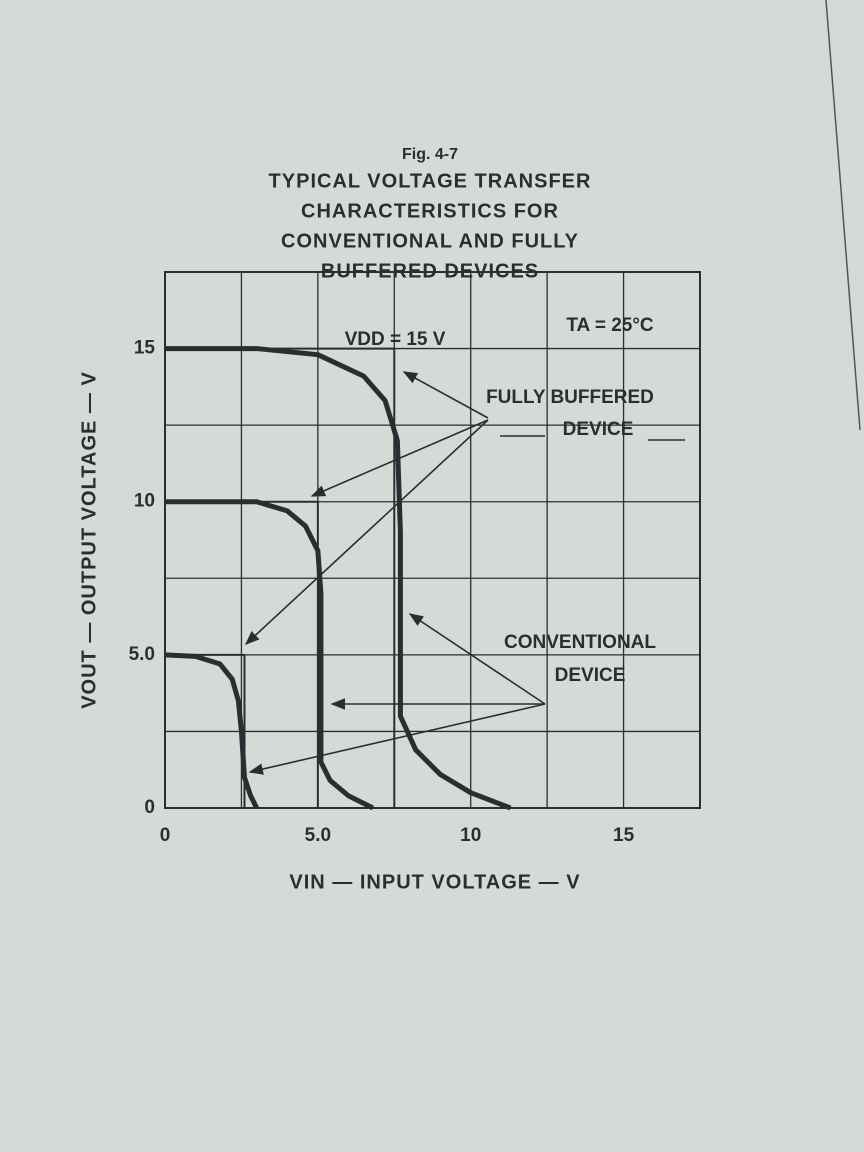 This screenshot has width=864, height=1152. Describe the element at coordinates (570, 397) in the screenshot. I see `annotation: FULLY BUFFERED` at that location.